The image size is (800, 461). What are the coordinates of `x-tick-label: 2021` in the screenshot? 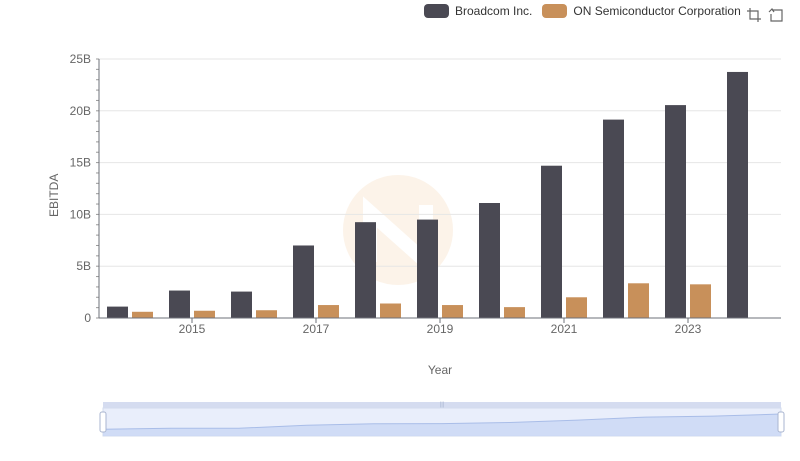 It's located at (564, 329).